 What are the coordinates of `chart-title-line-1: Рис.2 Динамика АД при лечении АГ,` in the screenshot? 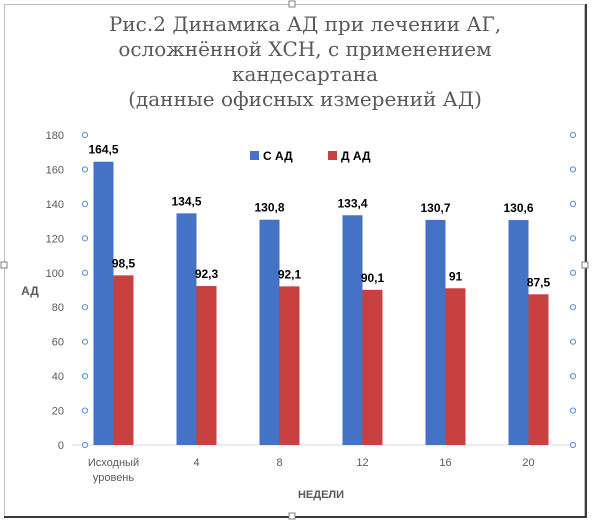 It's located at (305, 24).